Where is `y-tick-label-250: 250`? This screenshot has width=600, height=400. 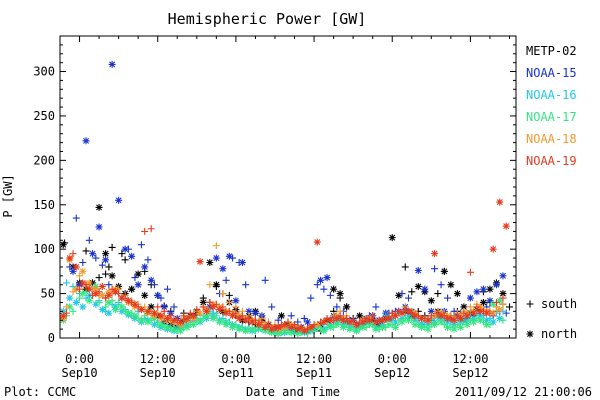 y-tick-label-250: 250 is located at coordinates (44, 116).